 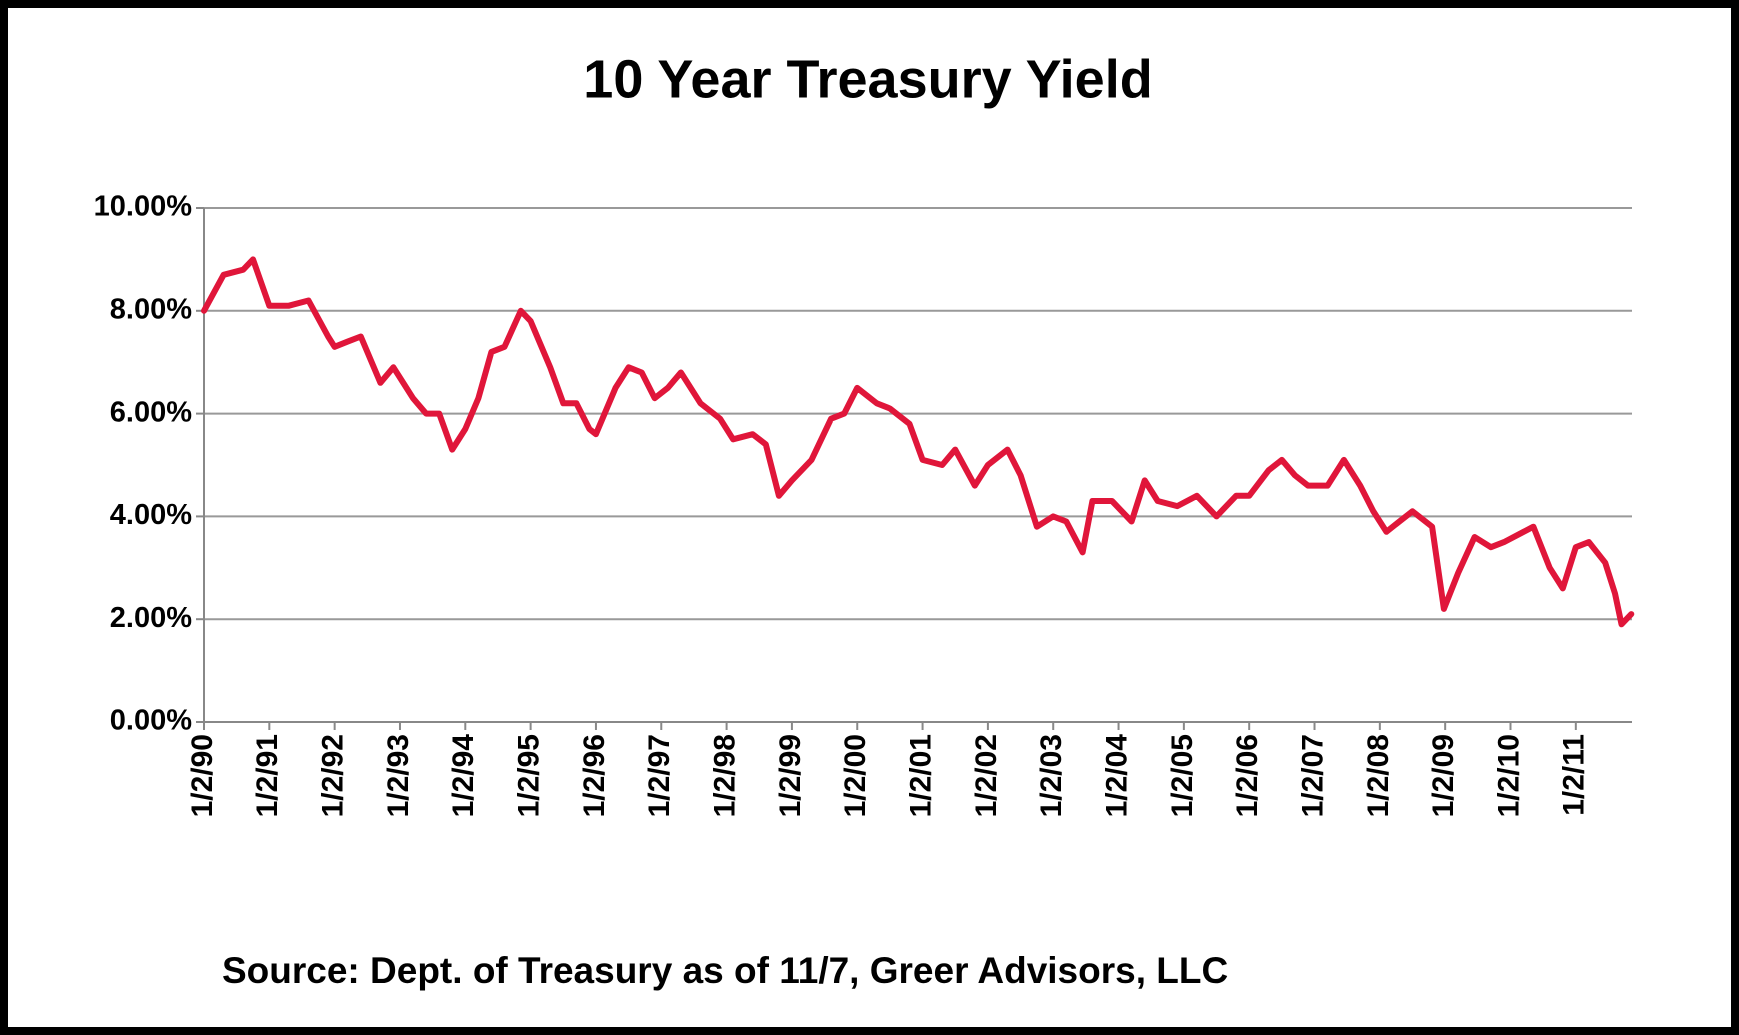 I want to click on y-tick-label: 10.00%, so click(x=143, y=207).